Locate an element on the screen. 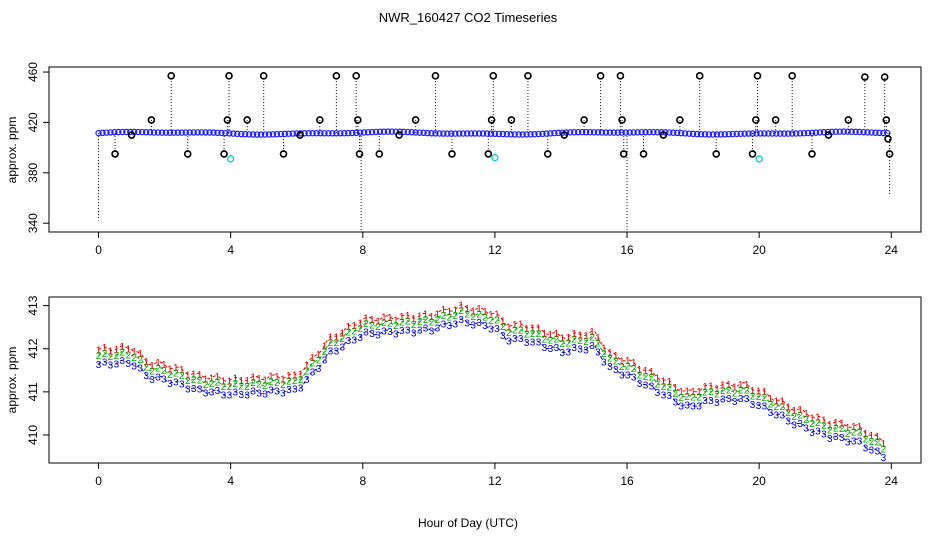  bottom-y-tick-label: 410 is located at coordinates (33, 435).